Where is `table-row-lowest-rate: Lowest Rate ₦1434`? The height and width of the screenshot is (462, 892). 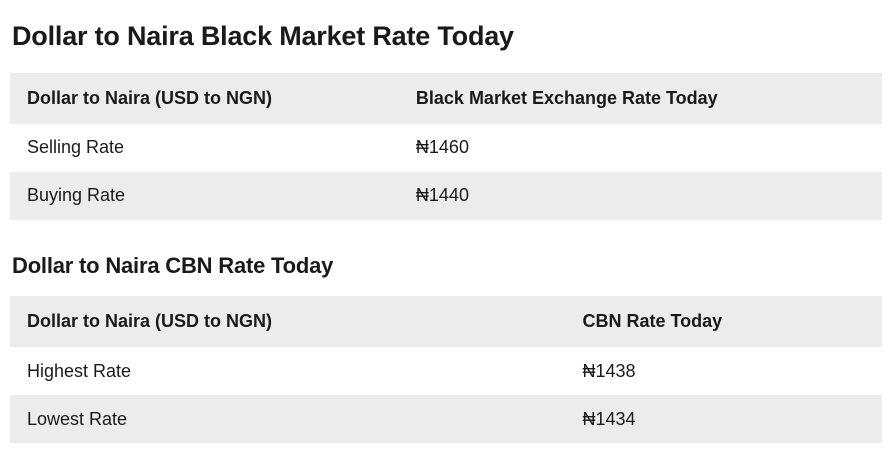 table-row-lowest-rate: Lowest Rate ₦1434 is located at coordinates (446, 419).